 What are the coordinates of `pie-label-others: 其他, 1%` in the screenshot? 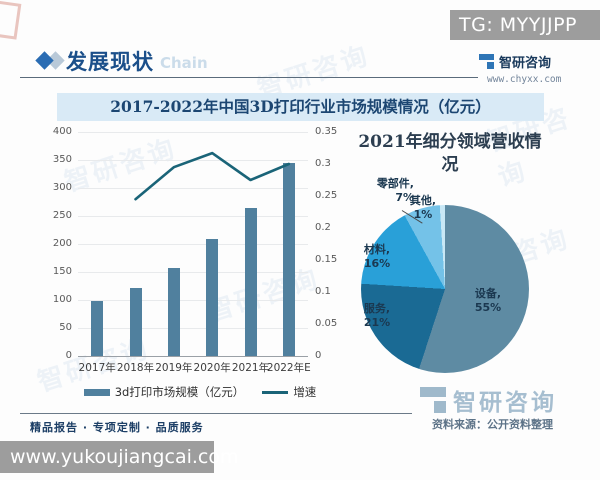 It's located at (423, 207).